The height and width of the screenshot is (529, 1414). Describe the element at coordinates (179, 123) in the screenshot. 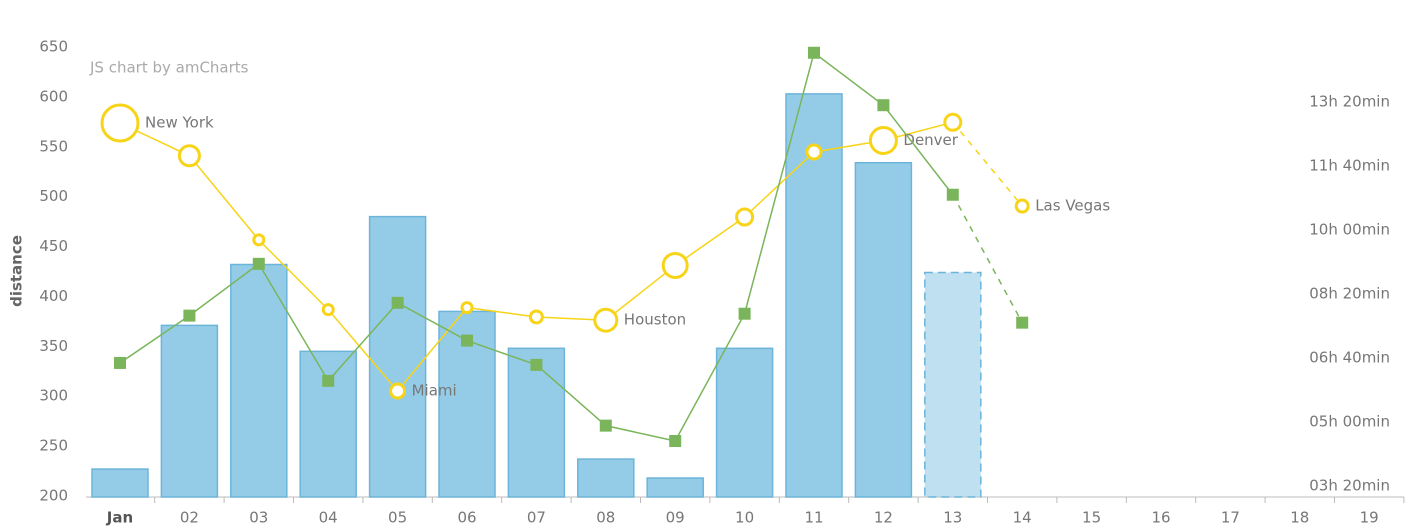

I see `bubble-label: New York` at that location.